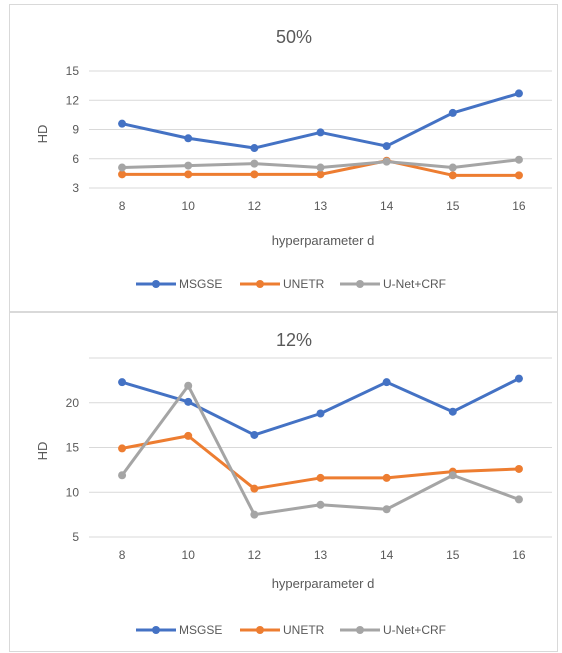  Describe the element at coordinates (73, 492) in the screenshot. I see `y-tick-label: 10` at that location.